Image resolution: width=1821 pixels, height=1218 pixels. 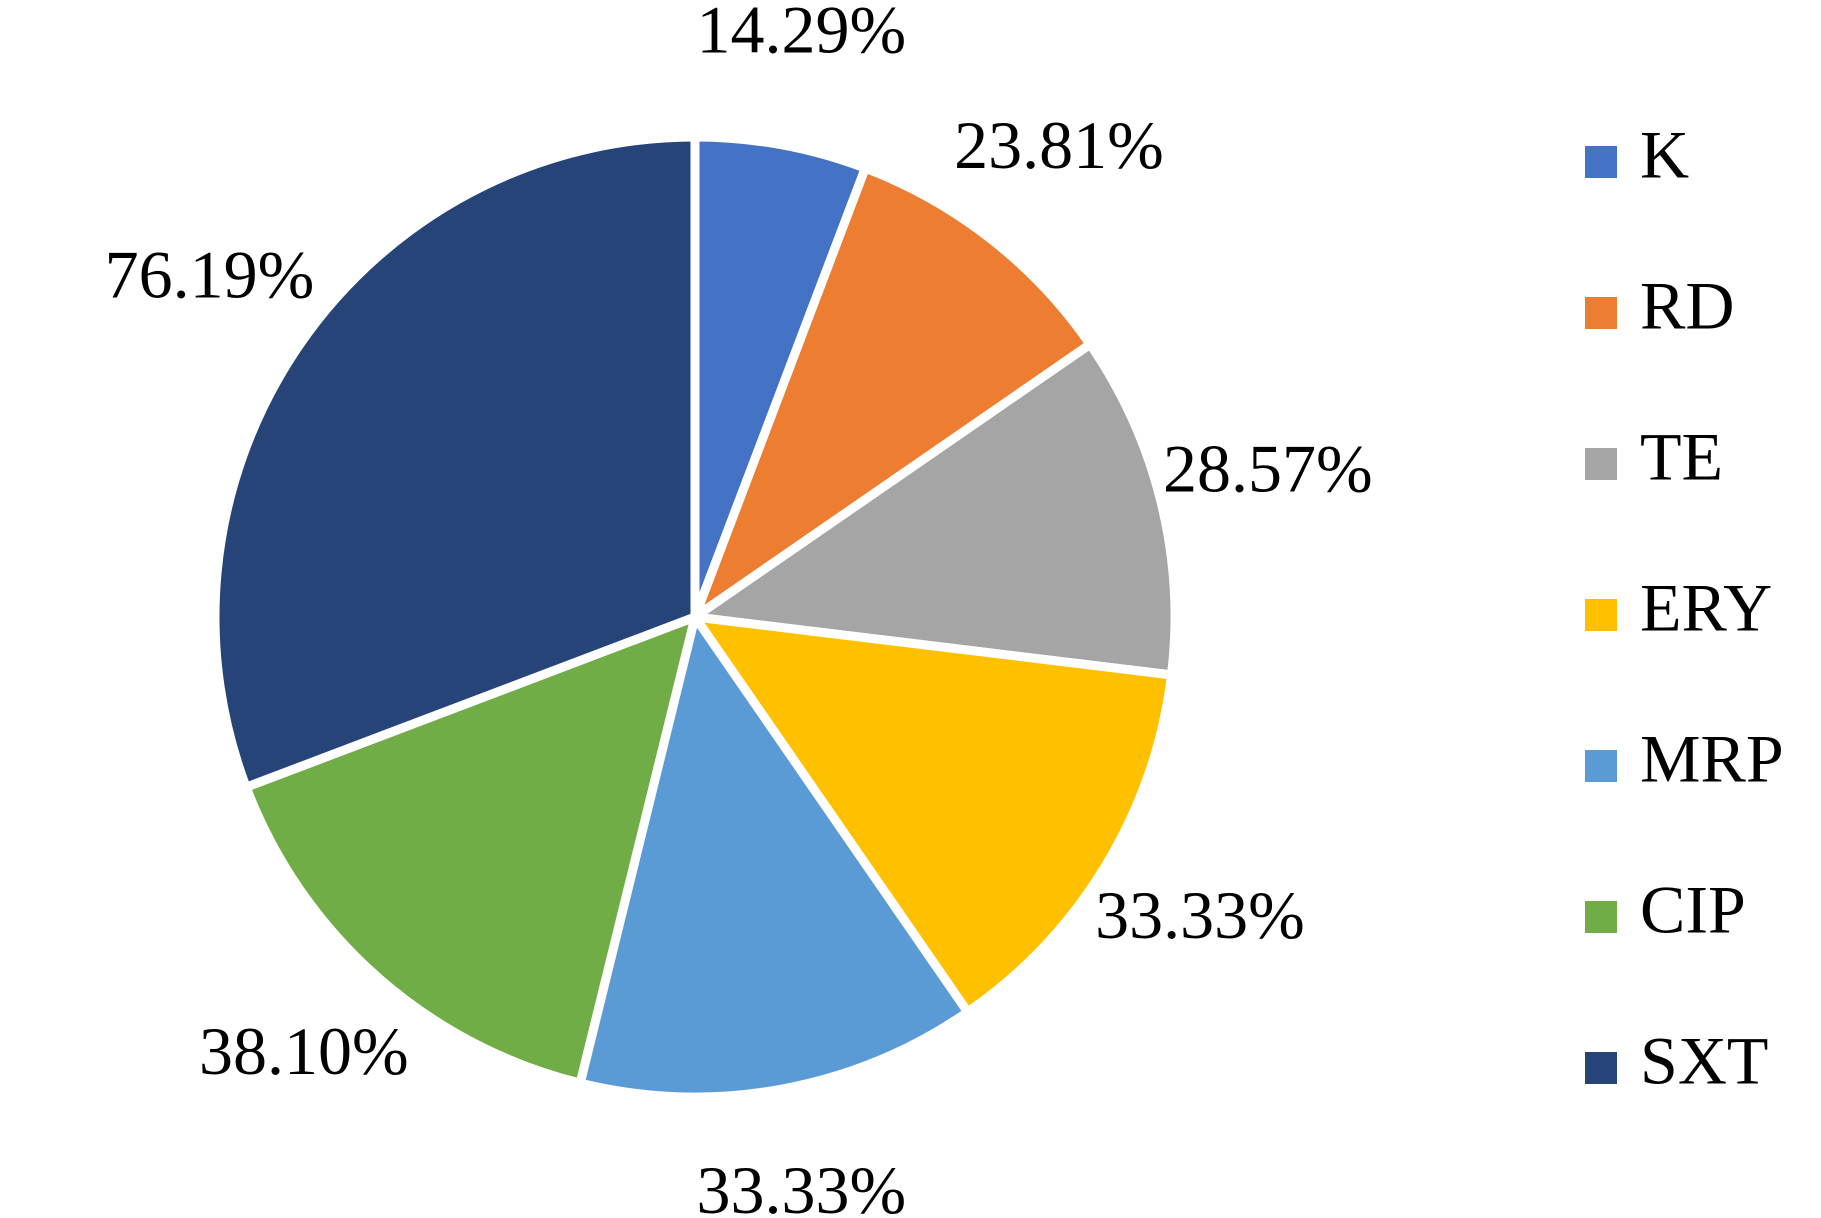 I want to click on legend-label-ery: ERY, so click(x=1706, y=608).